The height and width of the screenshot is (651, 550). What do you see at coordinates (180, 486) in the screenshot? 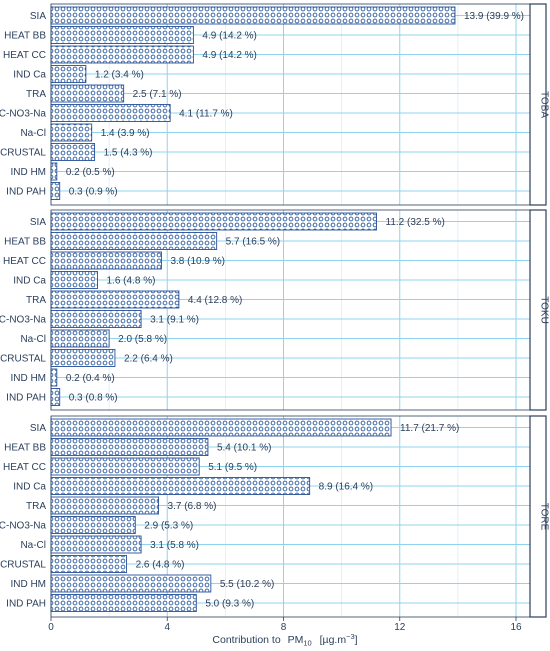
I see `bar-tore-ind-ca` at bounding box center [180, 486].